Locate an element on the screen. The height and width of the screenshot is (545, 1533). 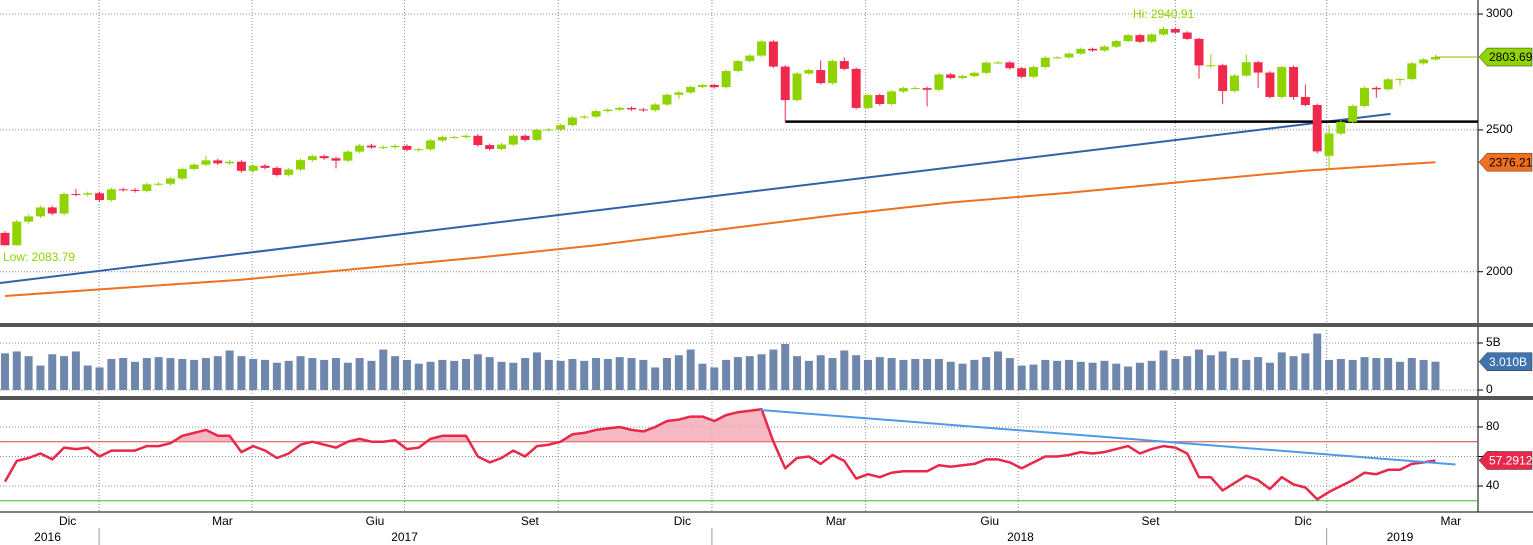
panel-divider is located at coordinates (766, 398).